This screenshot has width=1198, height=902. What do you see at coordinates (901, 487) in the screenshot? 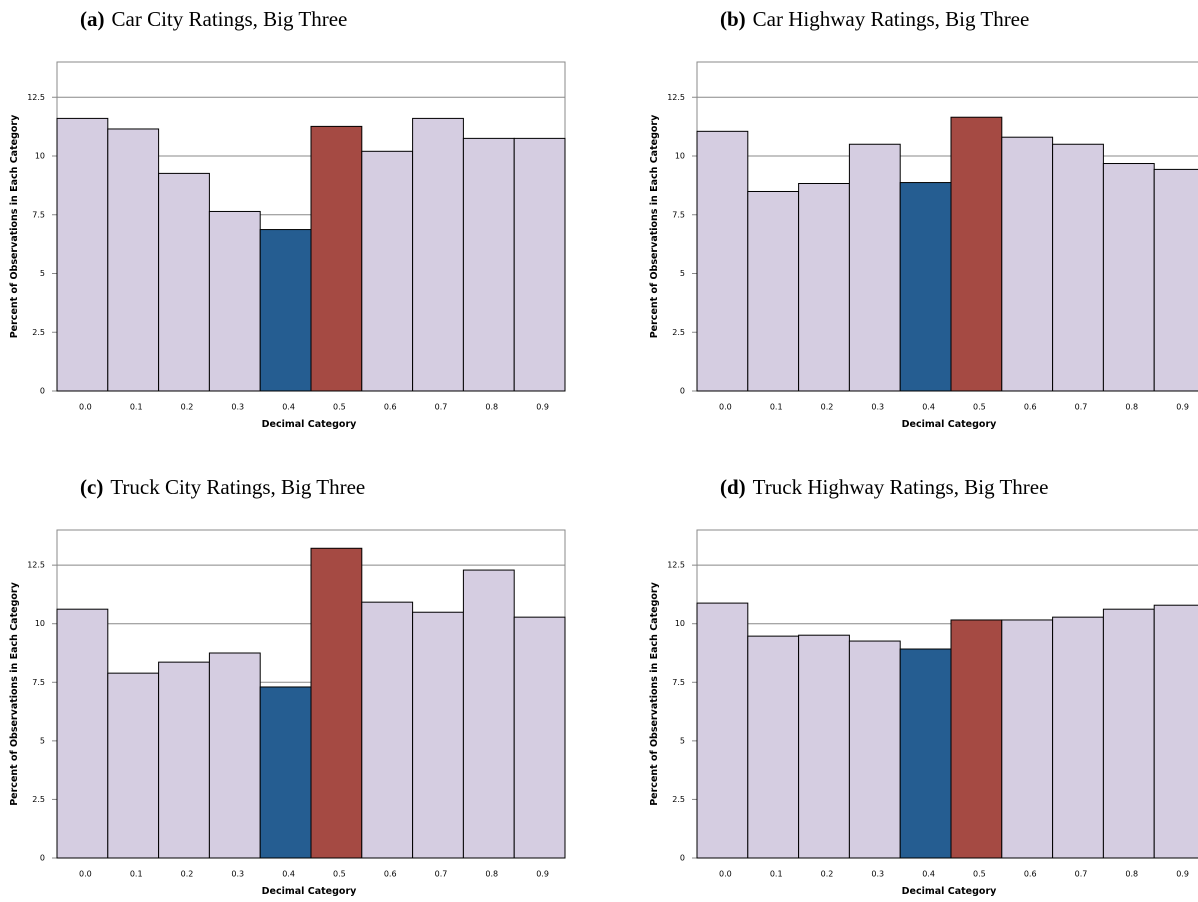
I see `title-text: Truck Highway Ratings, Big Three` at bounding box center [901, 487].